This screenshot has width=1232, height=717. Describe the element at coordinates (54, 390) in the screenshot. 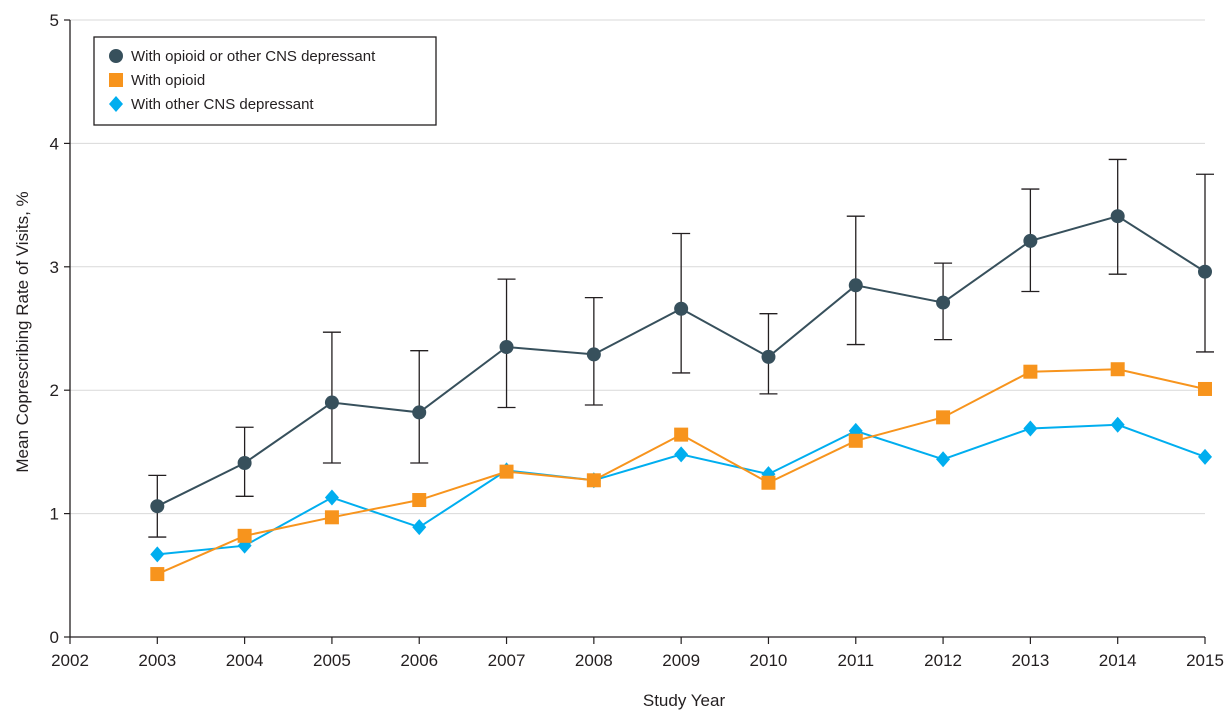

I see `y-tick-label: 2` at that location.